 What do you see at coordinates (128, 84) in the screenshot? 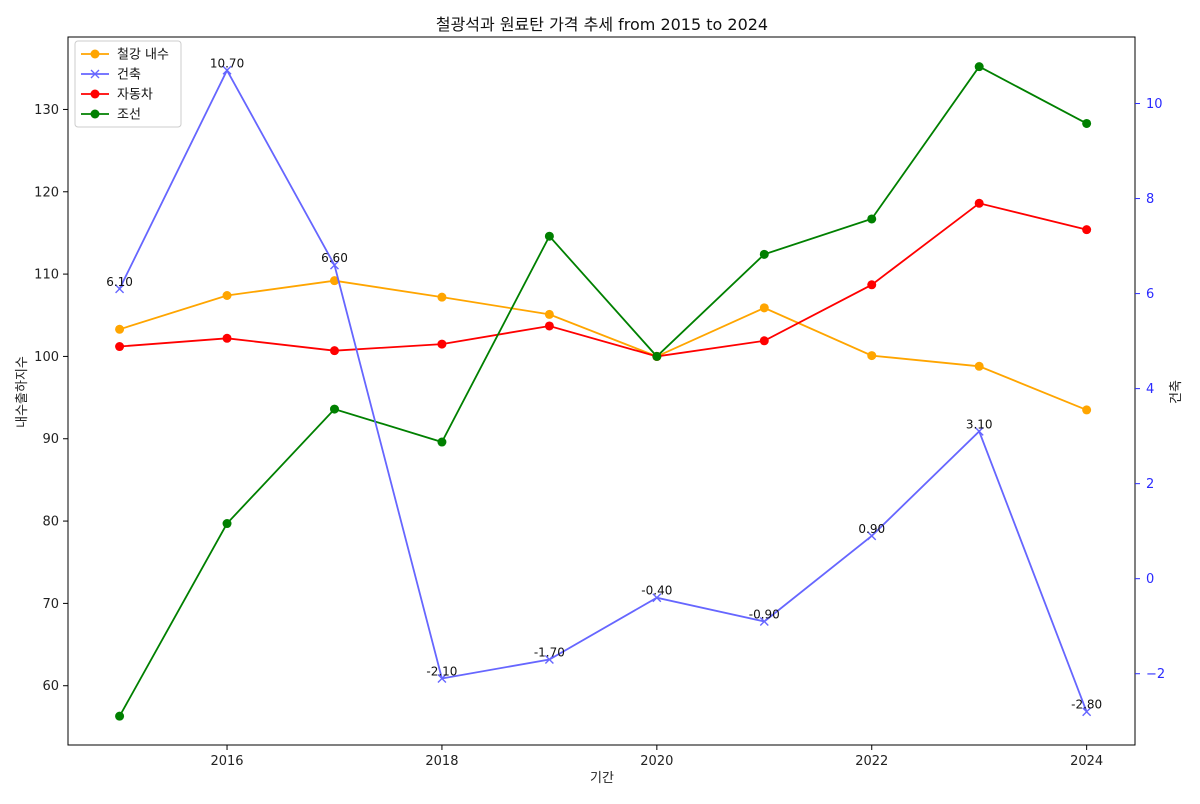
I see `legend-box` at bounding box center [128, 84].